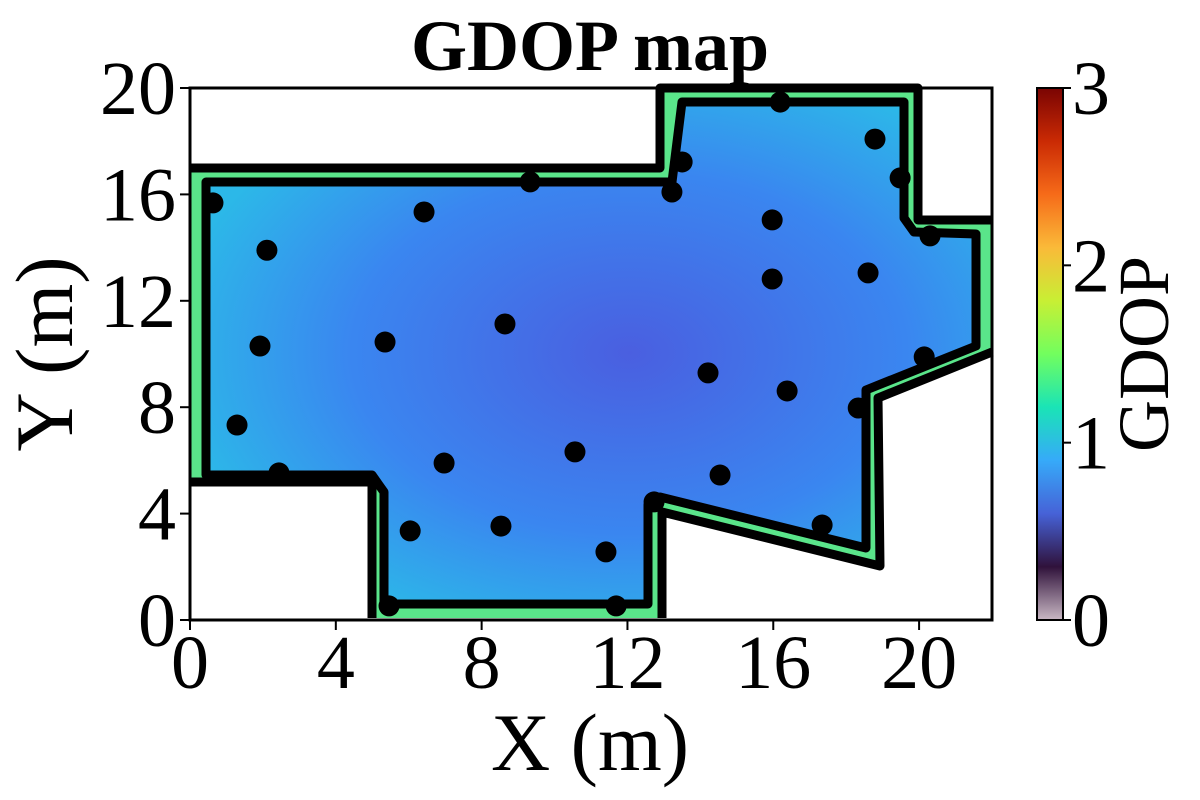 This screenshot has width=1200, height=800. What do you see at coordinates (157, 408) in the screenshot?
I see `y-tick-label: 8` at bounding box center [157, 408].